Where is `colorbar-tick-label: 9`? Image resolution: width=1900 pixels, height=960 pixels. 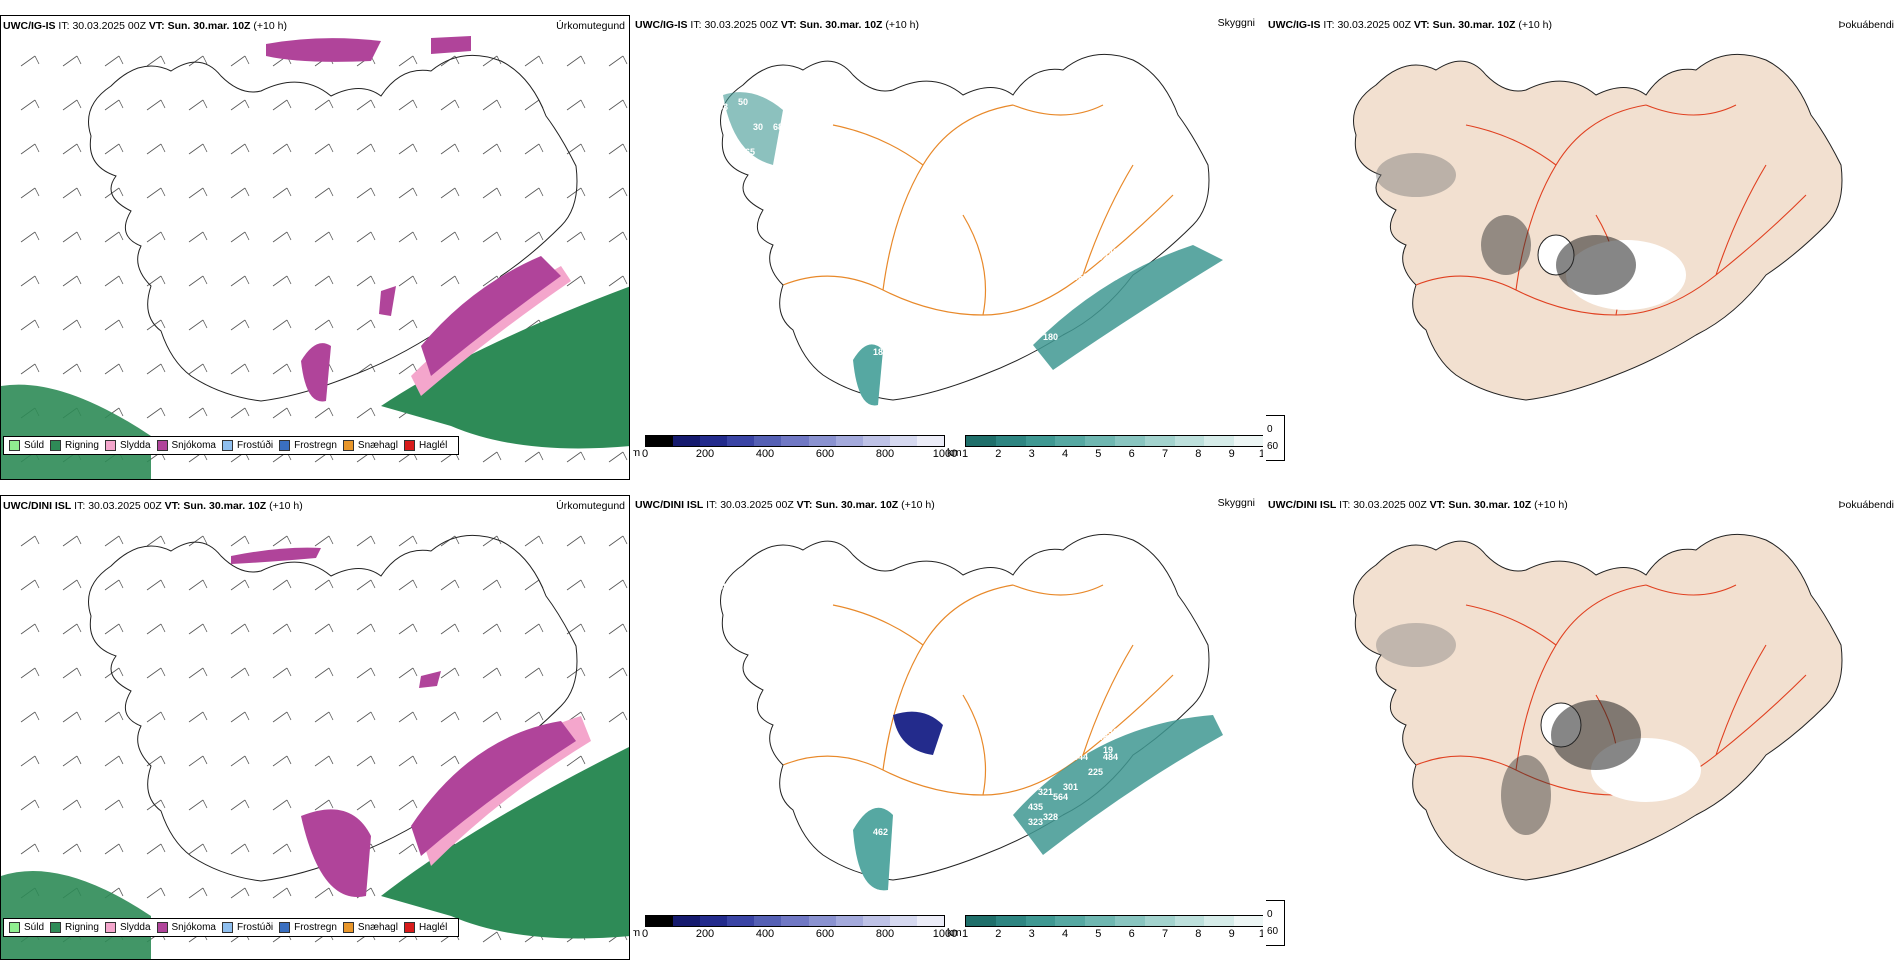 colorbar-tick-label: 9 is located at coordinates (1231, 454).